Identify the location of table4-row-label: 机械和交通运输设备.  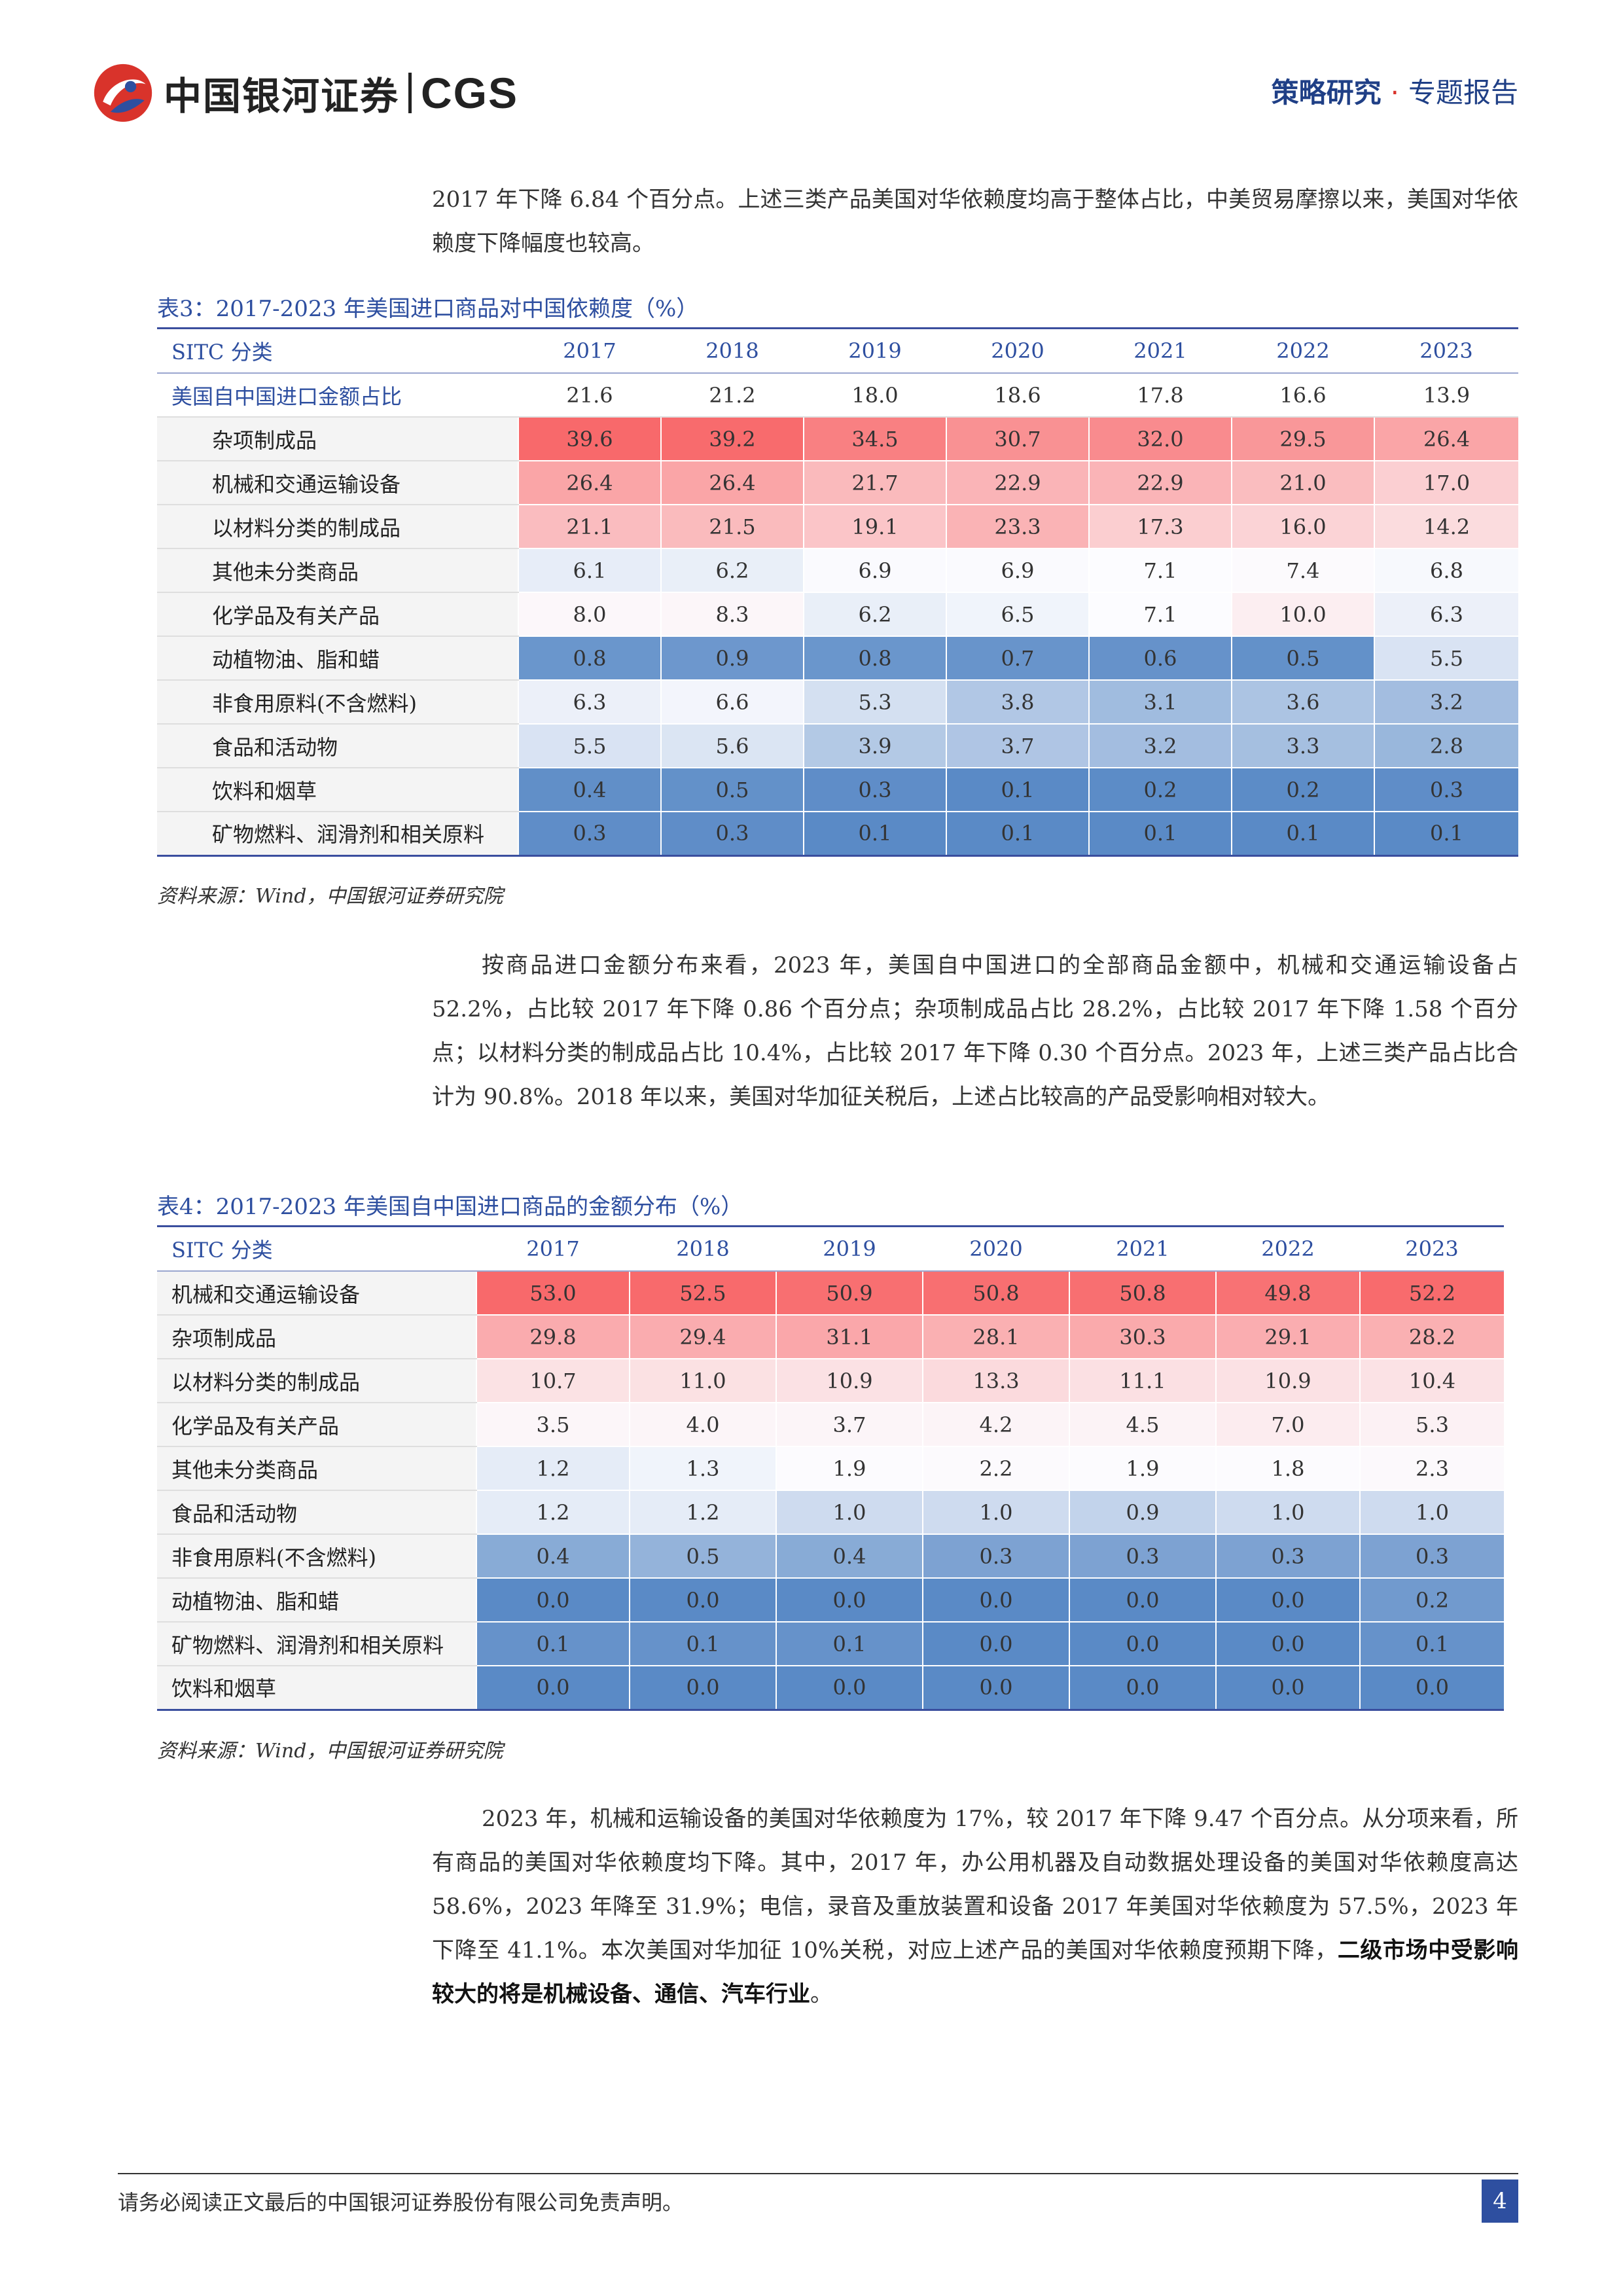
(316, 1293).